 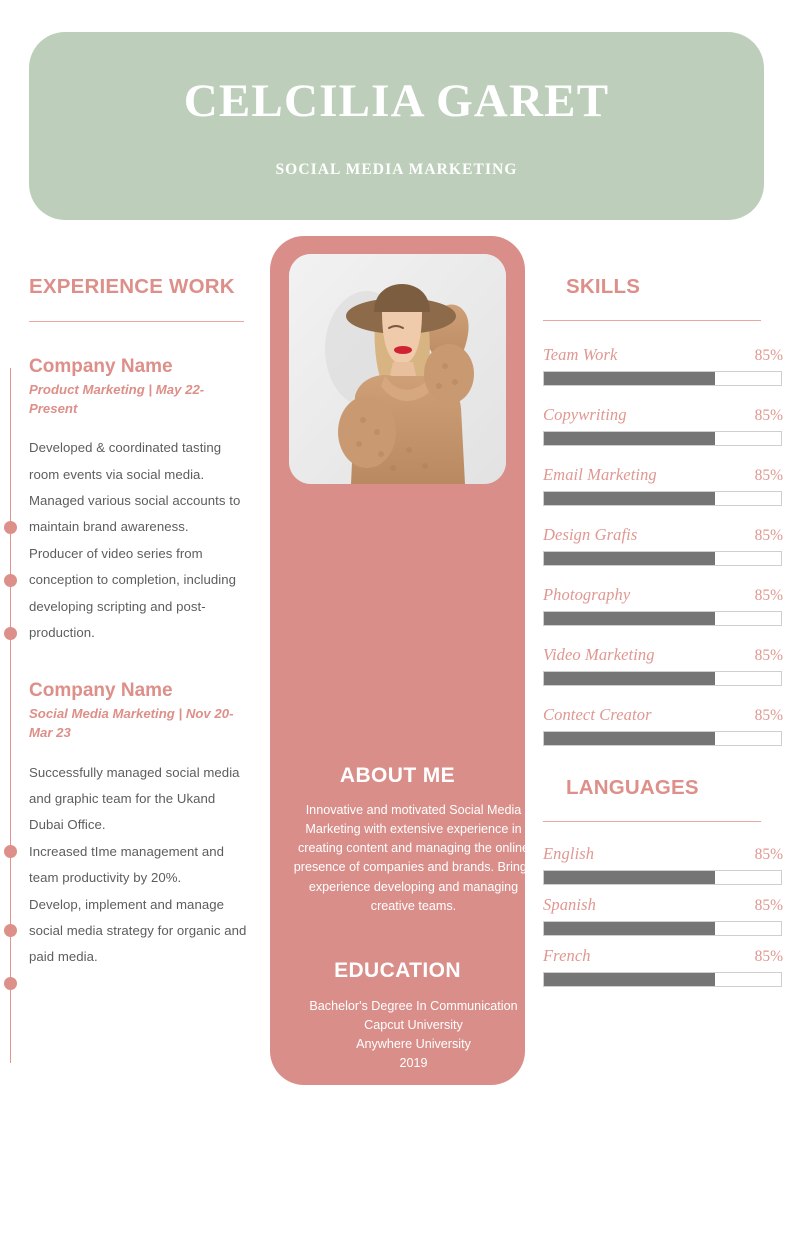 What do you see at coordinates (663, 605) in the screenshot?
I see `skill-row: Photography 85%` at bounding box center [663, 605].